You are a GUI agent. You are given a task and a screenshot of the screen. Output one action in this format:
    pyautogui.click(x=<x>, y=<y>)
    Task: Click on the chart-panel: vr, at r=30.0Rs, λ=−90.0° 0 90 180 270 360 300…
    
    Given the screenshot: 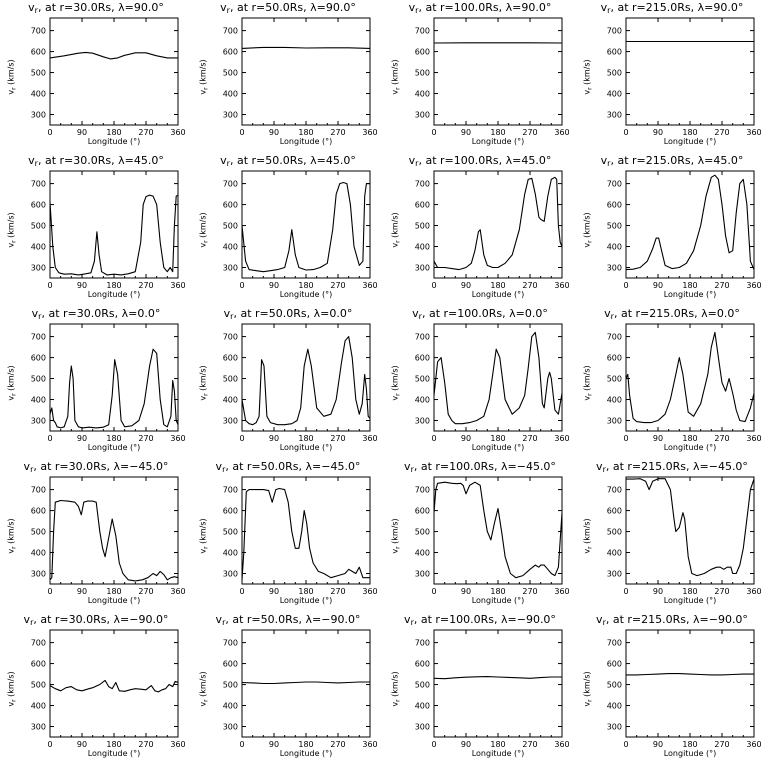 What is the action you would take?
    pyautogui.click(x=96, y=688)
    